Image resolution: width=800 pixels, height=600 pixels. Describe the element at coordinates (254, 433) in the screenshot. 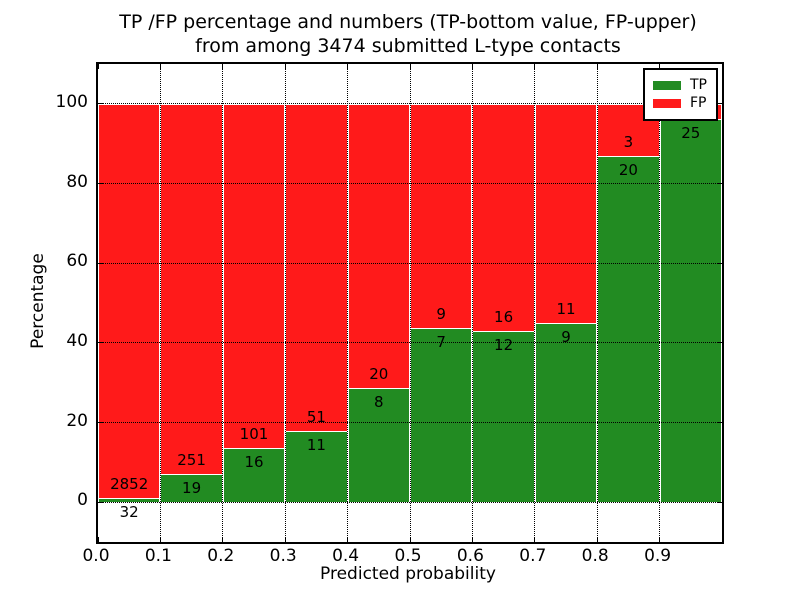

I see `bar-count-label-fp: 101` at that location.